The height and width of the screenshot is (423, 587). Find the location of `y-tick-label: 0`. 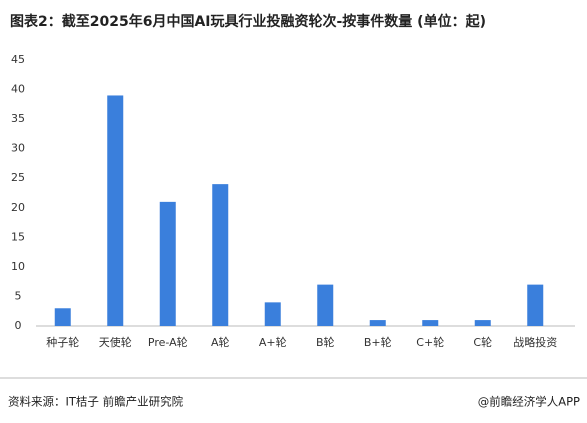

y-tick-label: 0 is located at coordinates (18, 325).